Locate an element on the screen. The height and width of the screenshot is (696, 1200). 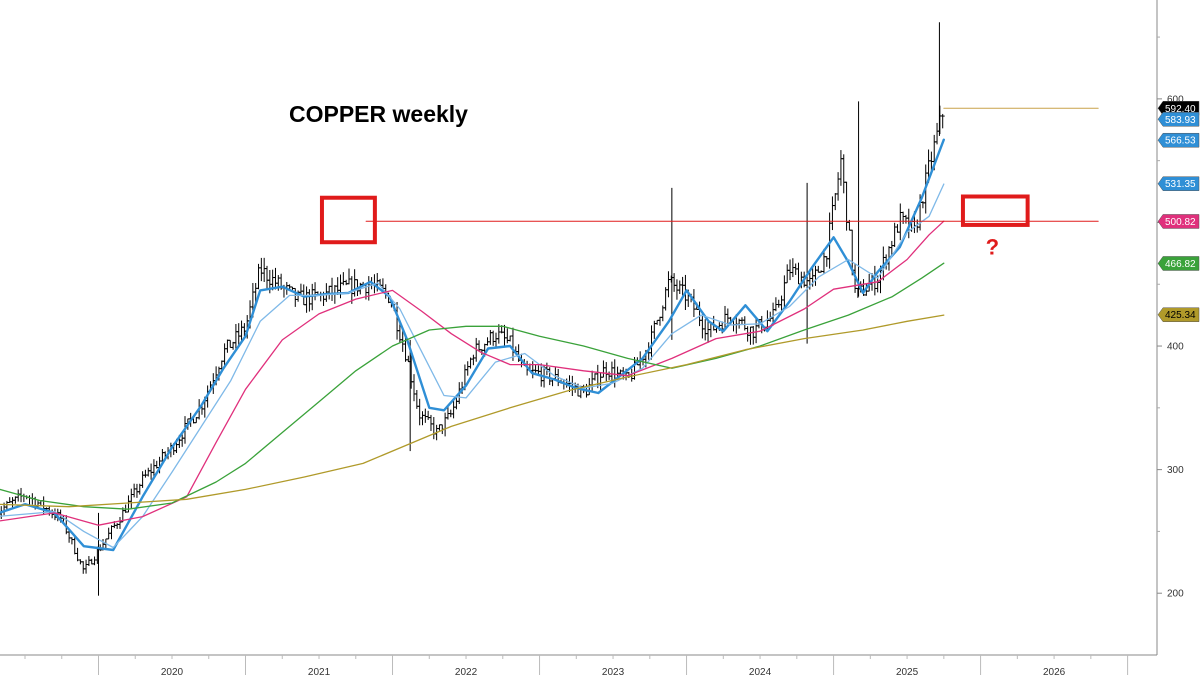
price-tag: 500.82 is located at coordinates (1178, 221).